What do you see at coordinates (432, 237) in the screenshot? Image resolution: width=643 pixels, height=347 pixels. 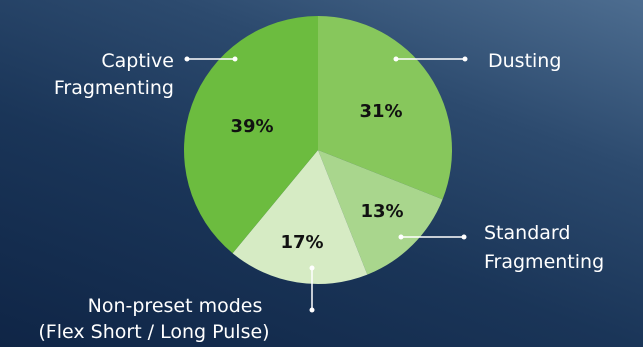 I see `leader-standard-fragmenting` at bounding box center [432, 237].